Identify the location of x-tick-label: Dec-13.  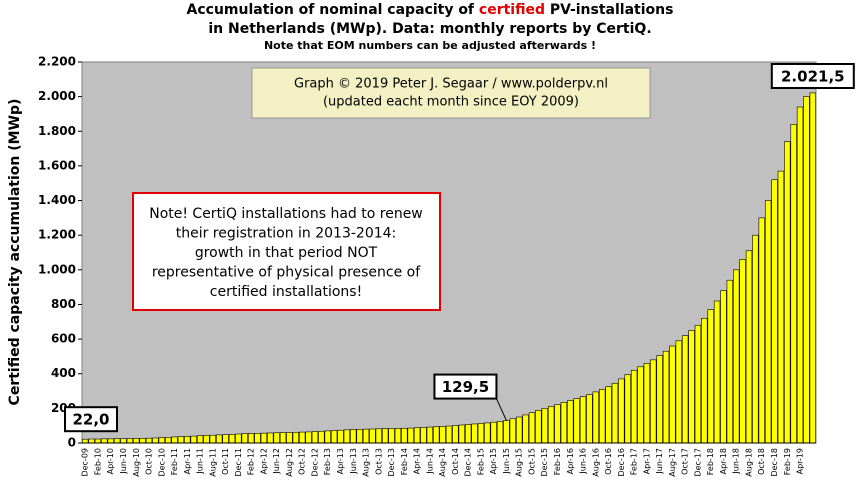
(391, 462).